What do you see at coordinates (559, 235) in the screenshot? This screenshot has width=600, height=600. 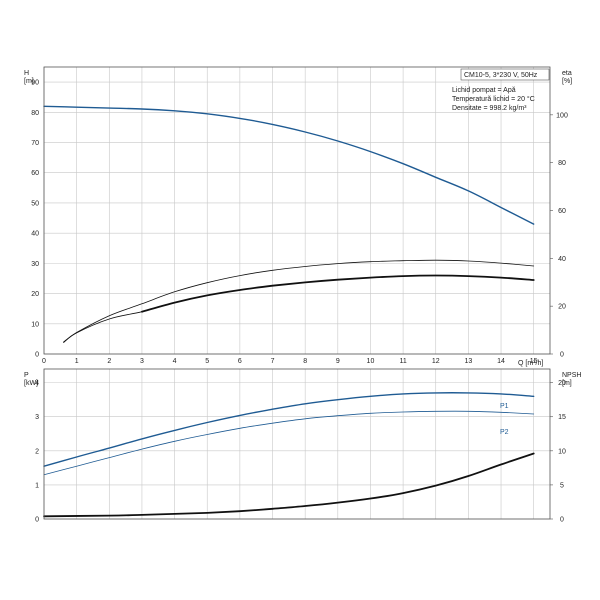 I see `top-y2-ticks: 0 20 40 60 80 100` at bounding box center [559, 235].